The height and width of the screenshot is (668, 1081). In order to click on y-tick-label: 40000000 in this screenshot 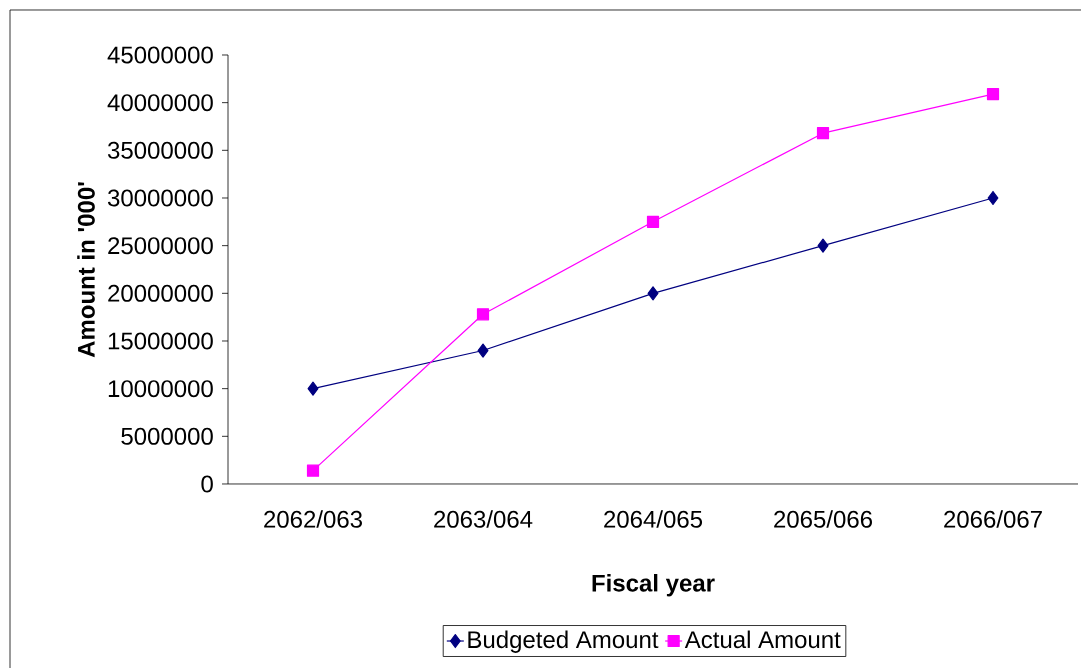, I will do `click(160, 103)`.